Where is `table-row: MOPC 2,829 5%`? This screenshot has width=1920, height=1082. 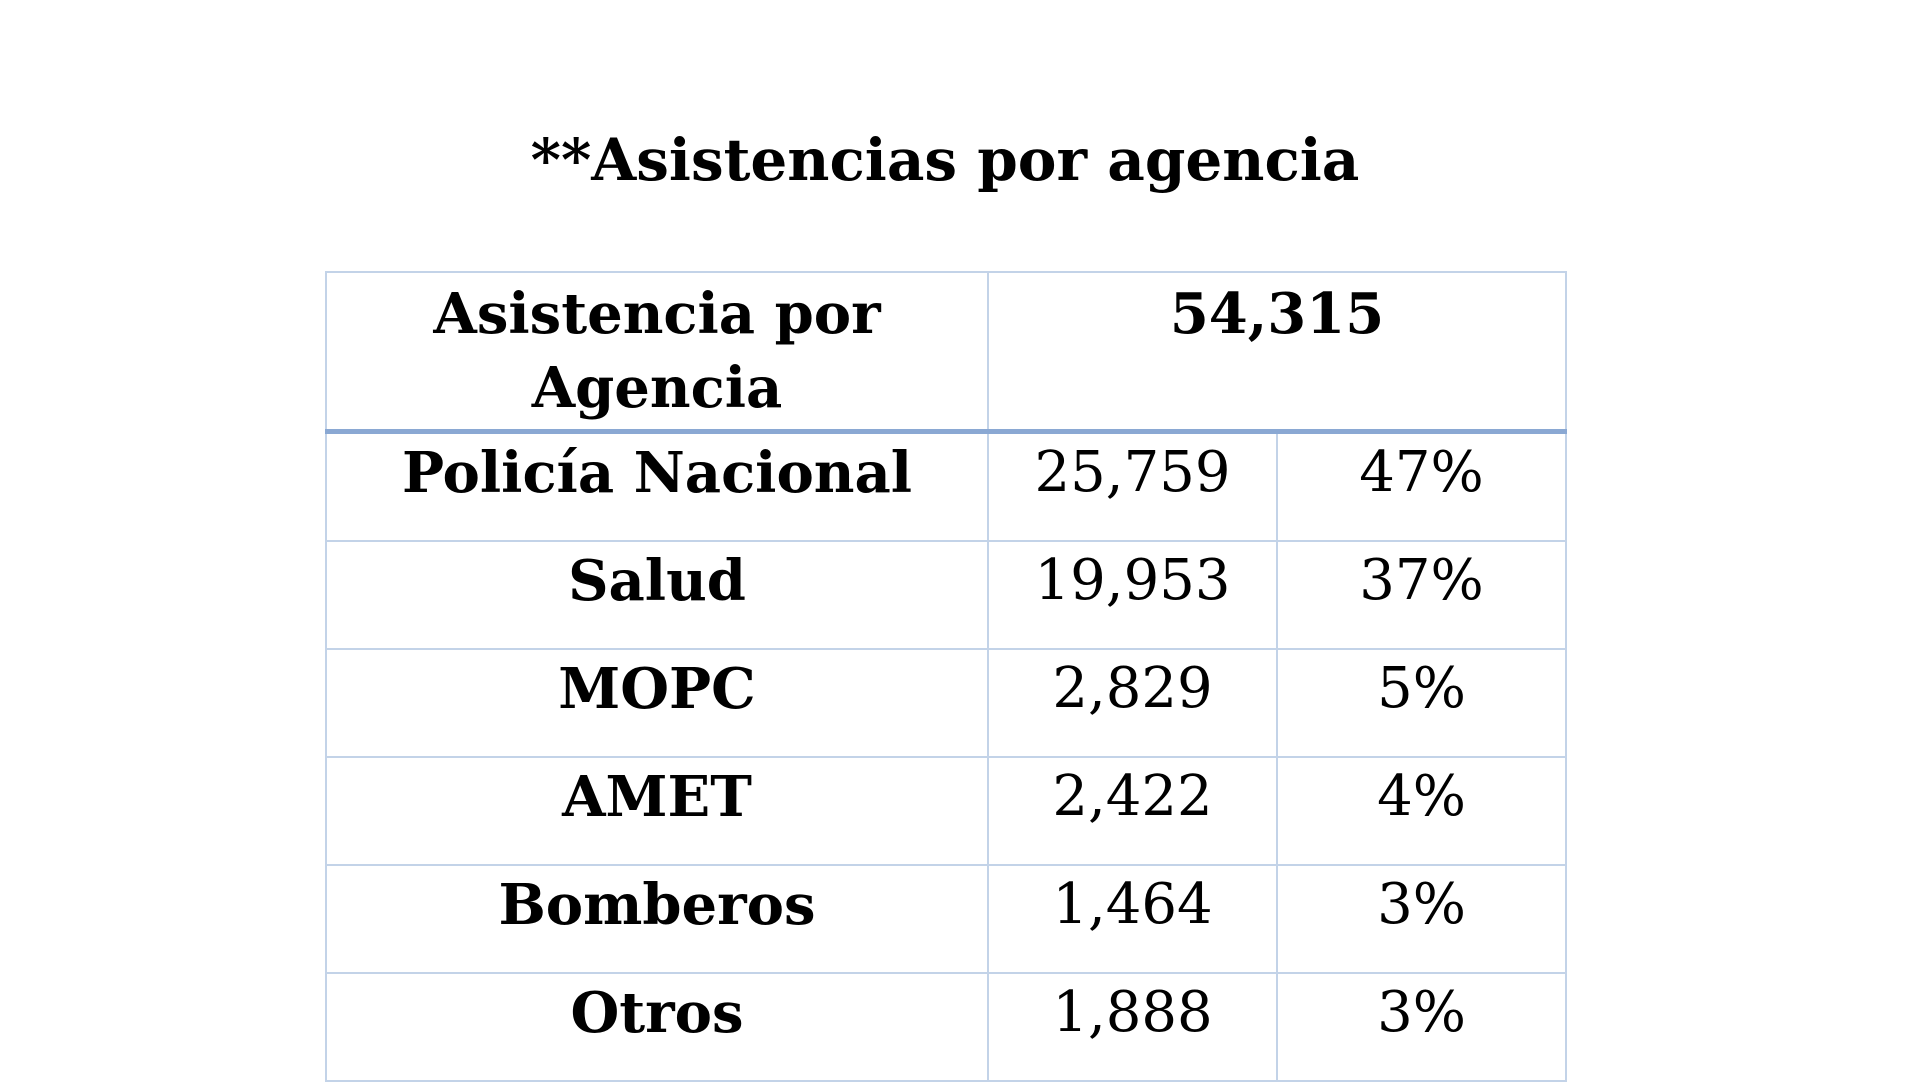 table-row: MOPC 2,829 5% is located at coordinates (946, 703).